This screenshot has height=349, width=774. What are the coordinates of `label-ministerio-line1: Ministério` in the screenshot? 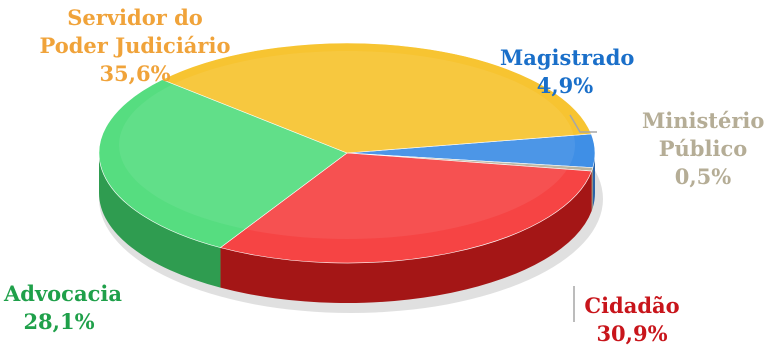 It's located at (703, 121).